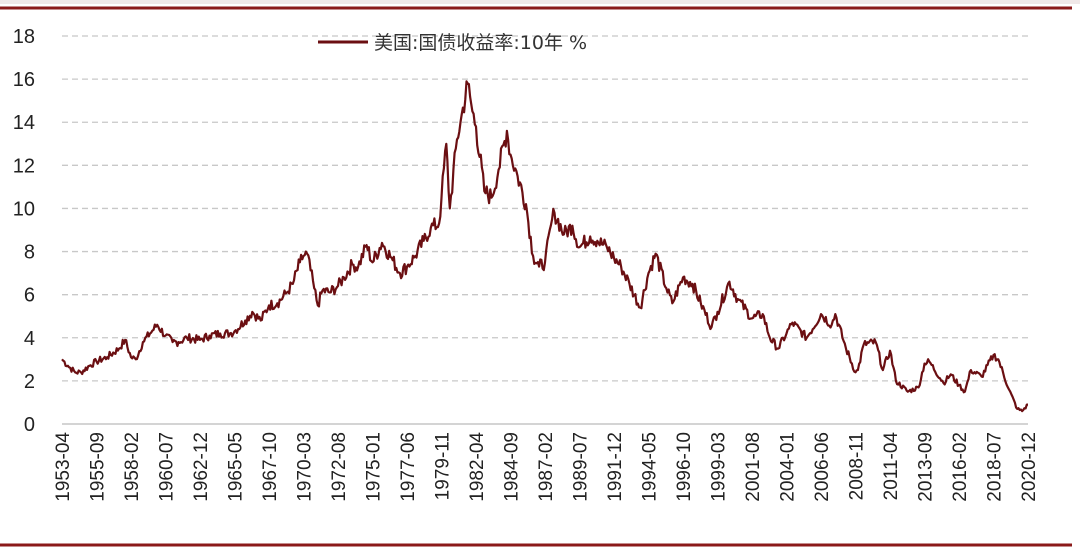 Image resolution: width=1080 pixels, height=553 pixels. Describe the element at coordinates (546, 467) in the screenshot. I see `x-tick-label: 1987-02` at that location.